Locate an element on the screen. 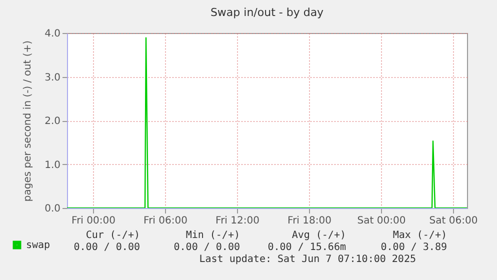 This screenshot has width=497, height=280. y-tick-label: 4.0 is located at coordinates (52, 34).